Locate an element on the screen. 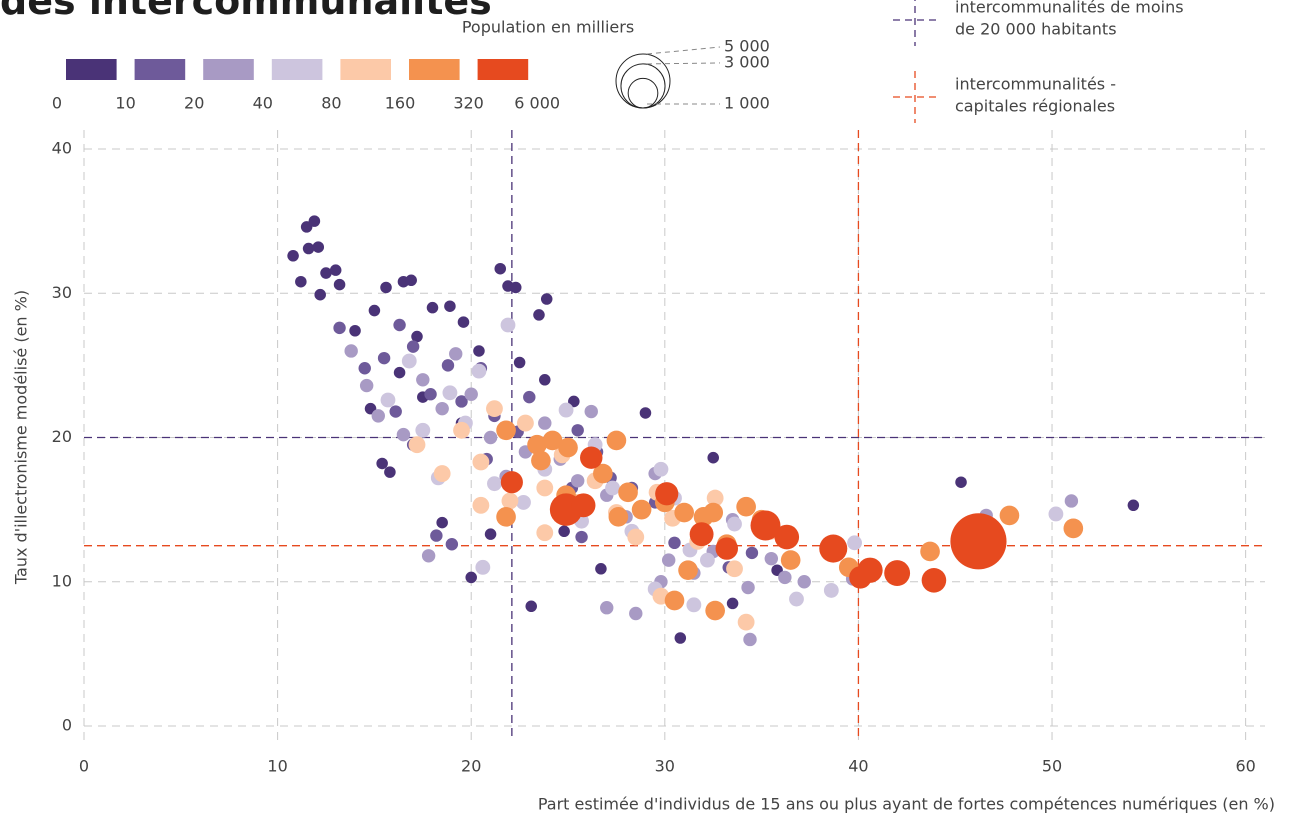 The image size is (1293, 814). legend-break-label: 160 is located at coordinates (400, 103).